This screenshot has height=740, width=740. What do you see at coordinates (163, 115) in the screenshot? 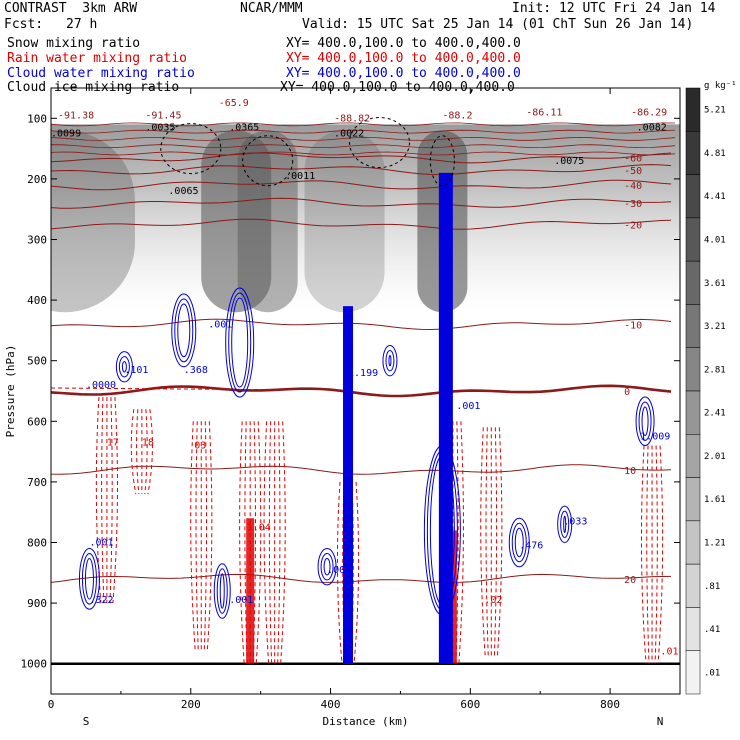
I see `temperature-extremum-label: -91.45` at bounding box center [163, 115].